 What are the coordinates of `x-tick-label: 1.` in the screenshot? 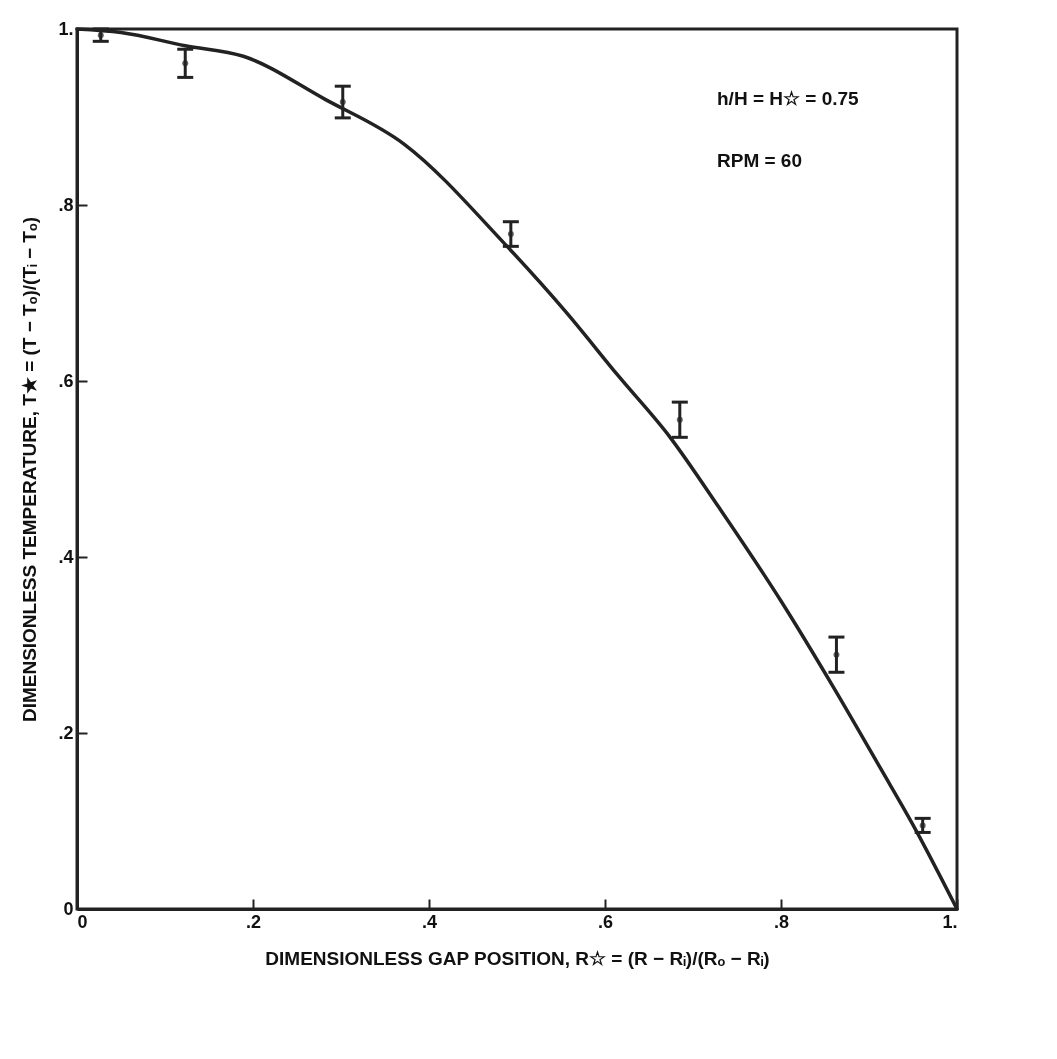 It's located at (950, 921).